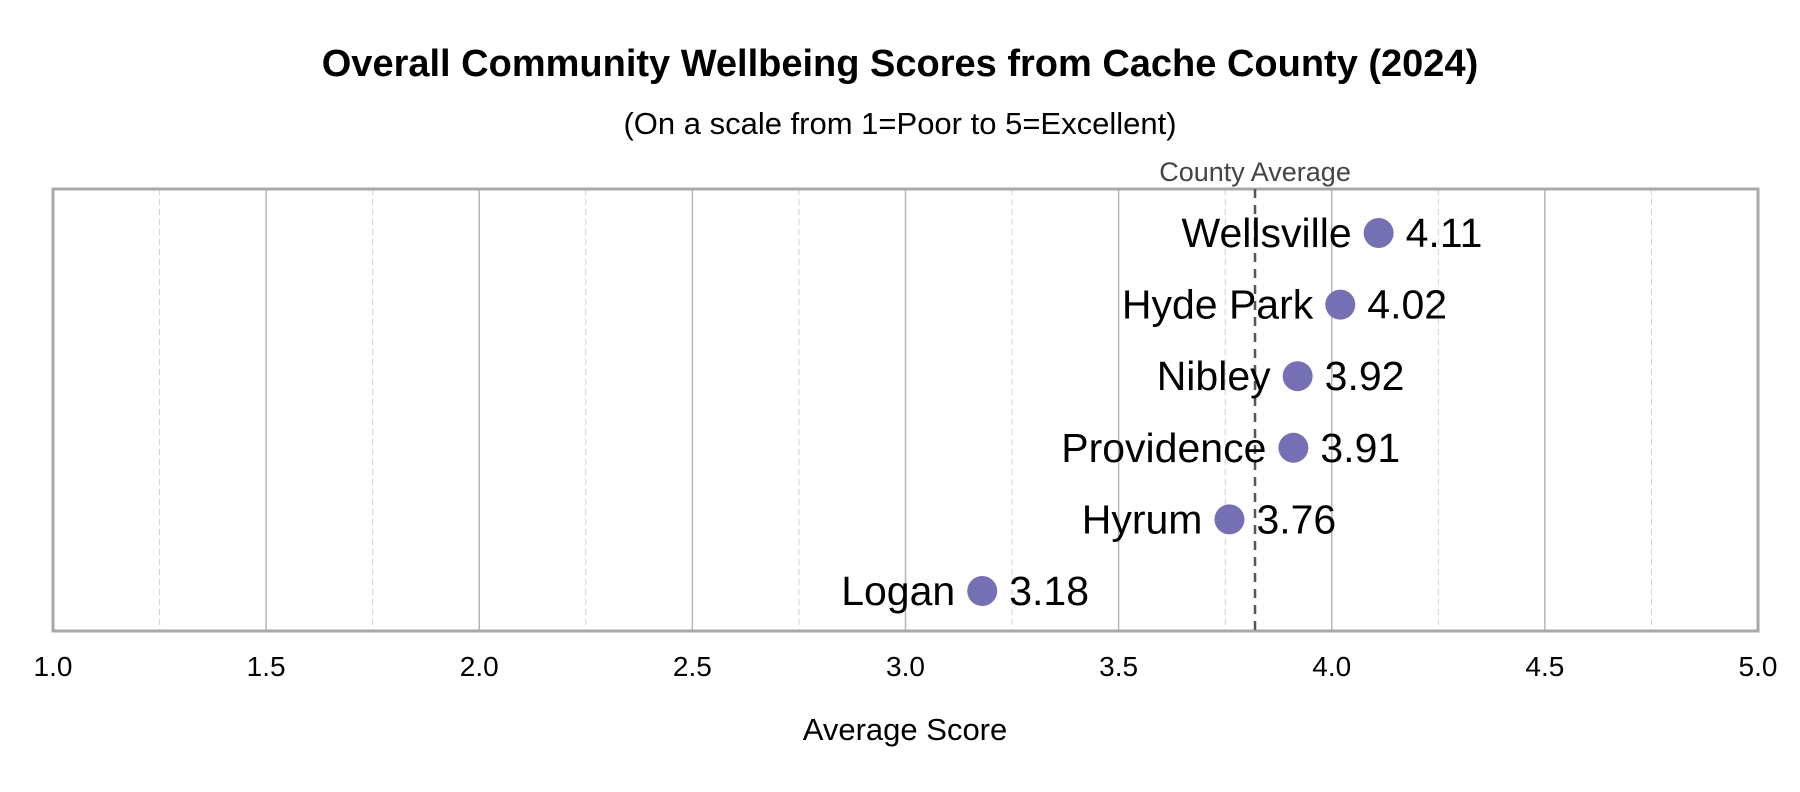 The image size is (1800, 792). I want to click on reference-line-group: County Average, so click(1255, 394).